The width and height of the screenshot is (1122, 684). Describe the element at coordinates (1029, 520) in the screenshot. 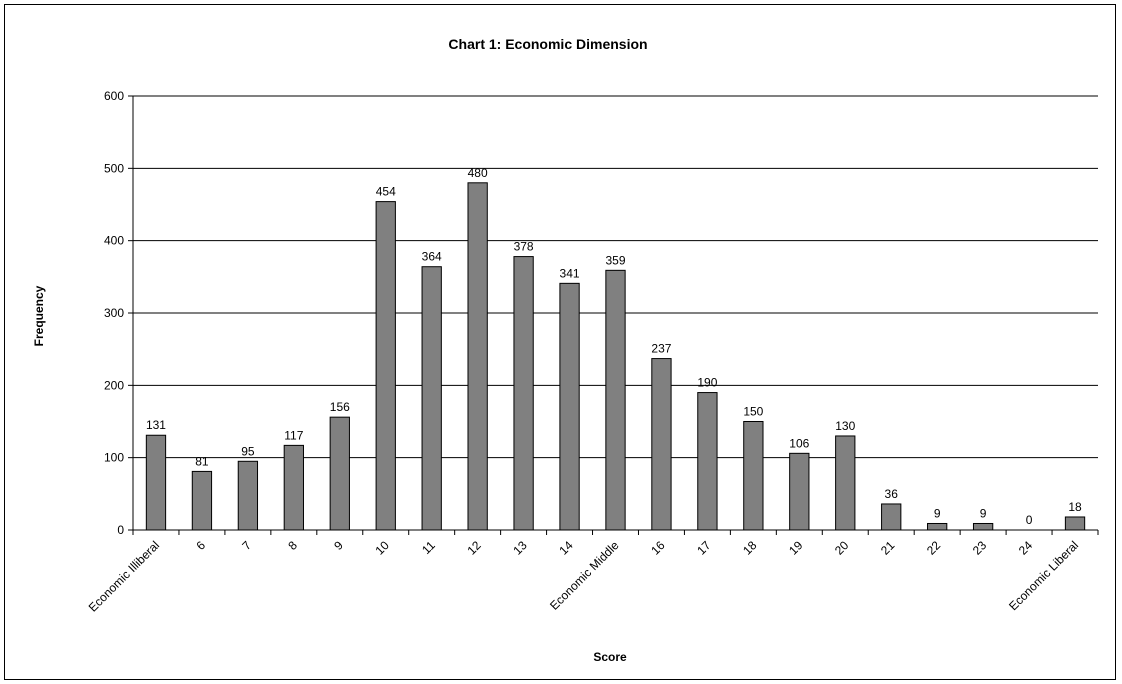

I see `data-label: 0` at that location.